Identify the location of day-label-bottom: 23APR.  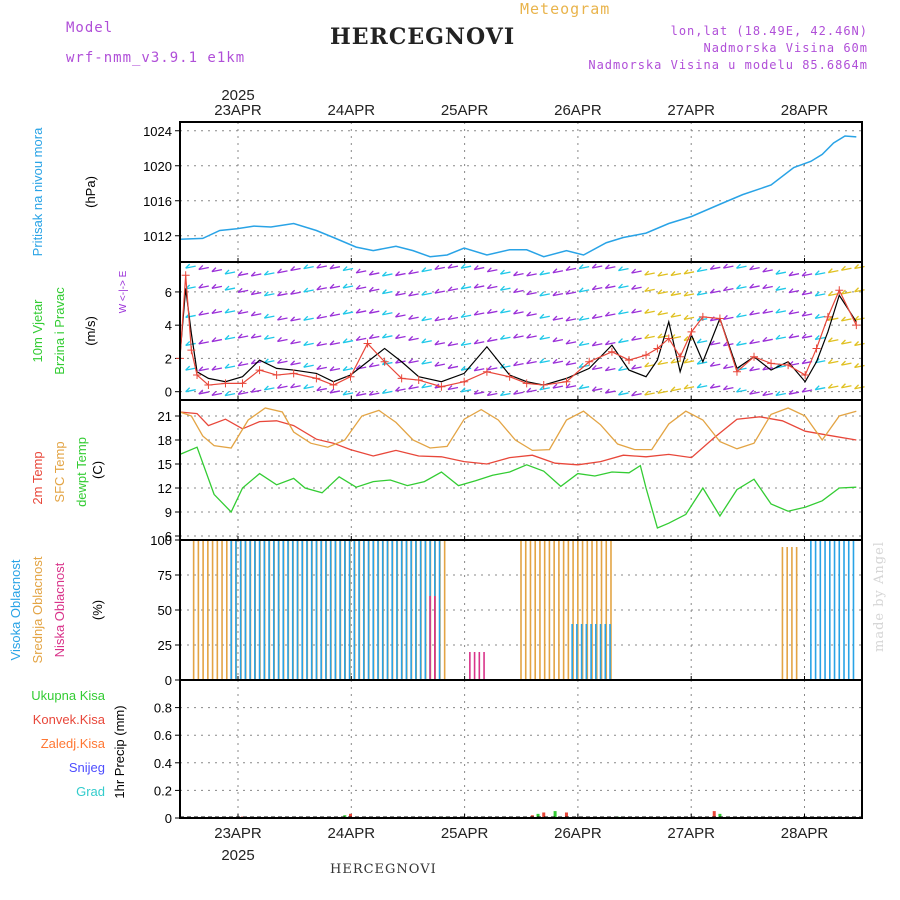
(238, 833).